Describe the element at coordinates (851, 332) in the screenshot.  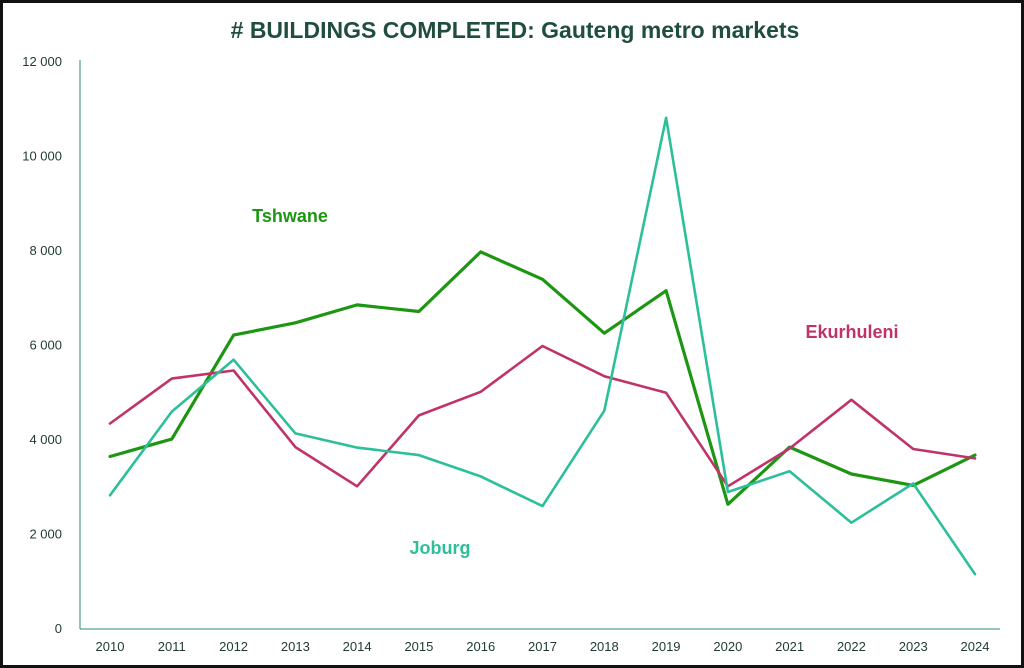
I see `series-label-ekurhuleni: Ekurhuleni` at that location.